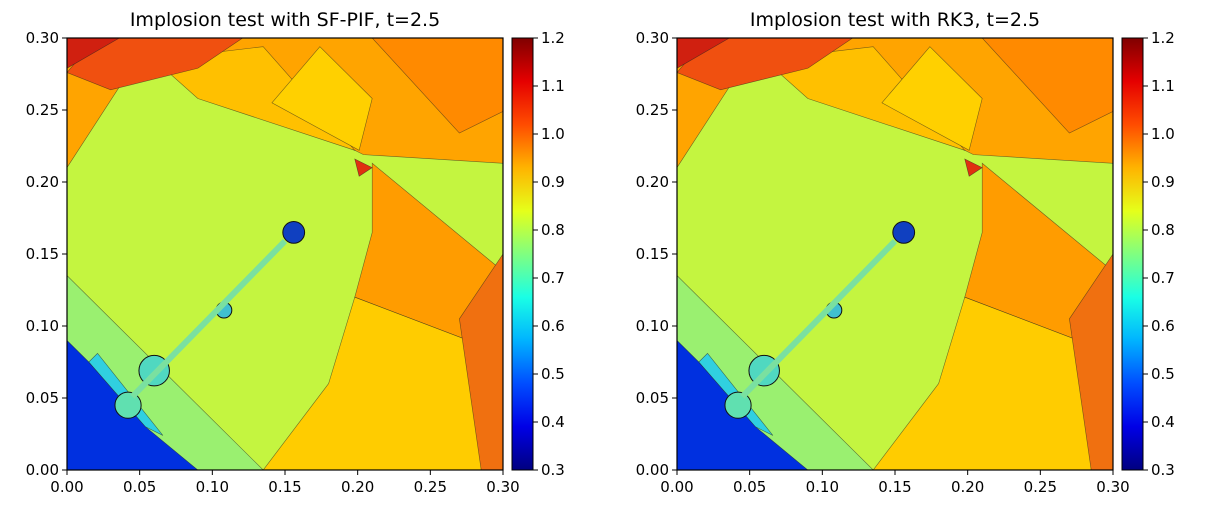 Image resolution: width=1210 pixels, height=516 pixels. Describe the element at coordinates (895, 20) in the screenshot. I see `chart-title: Implosion test with RK3, t=2.5` at that location.